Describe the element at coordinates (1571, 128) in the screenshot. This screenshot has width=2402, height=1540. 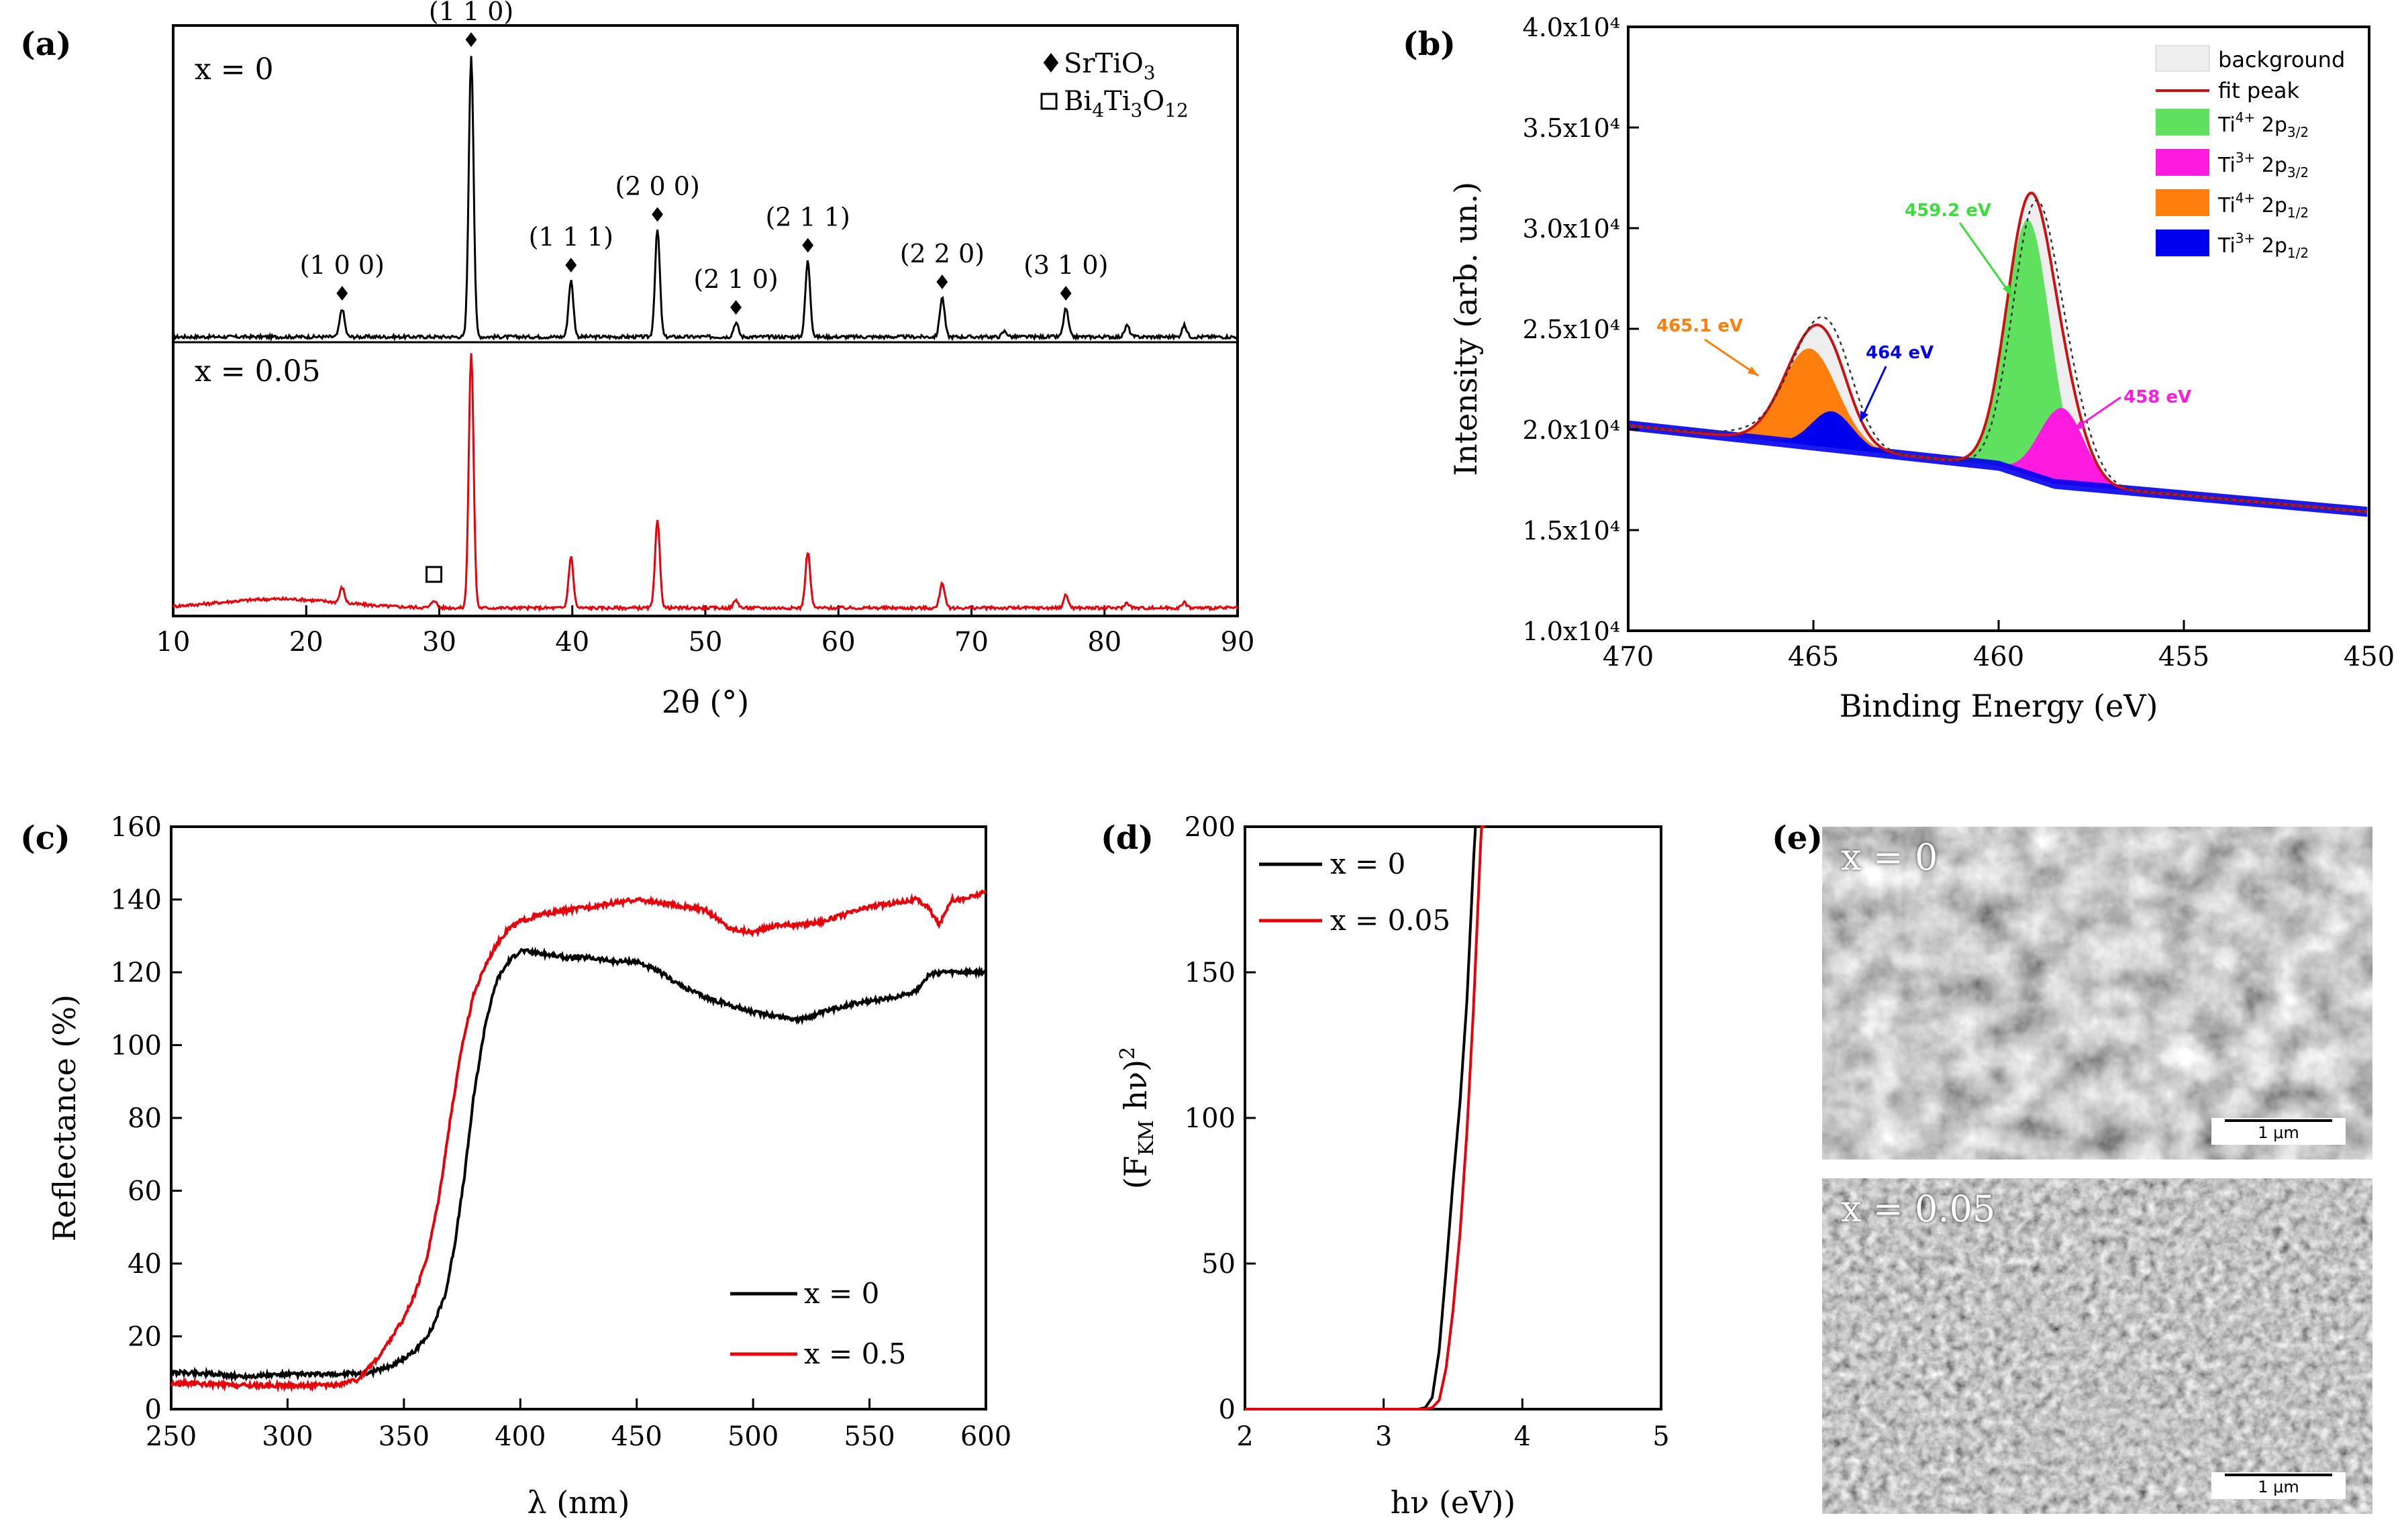
I see `xps-y-tick-label: 3.5x10⁴` at that location.